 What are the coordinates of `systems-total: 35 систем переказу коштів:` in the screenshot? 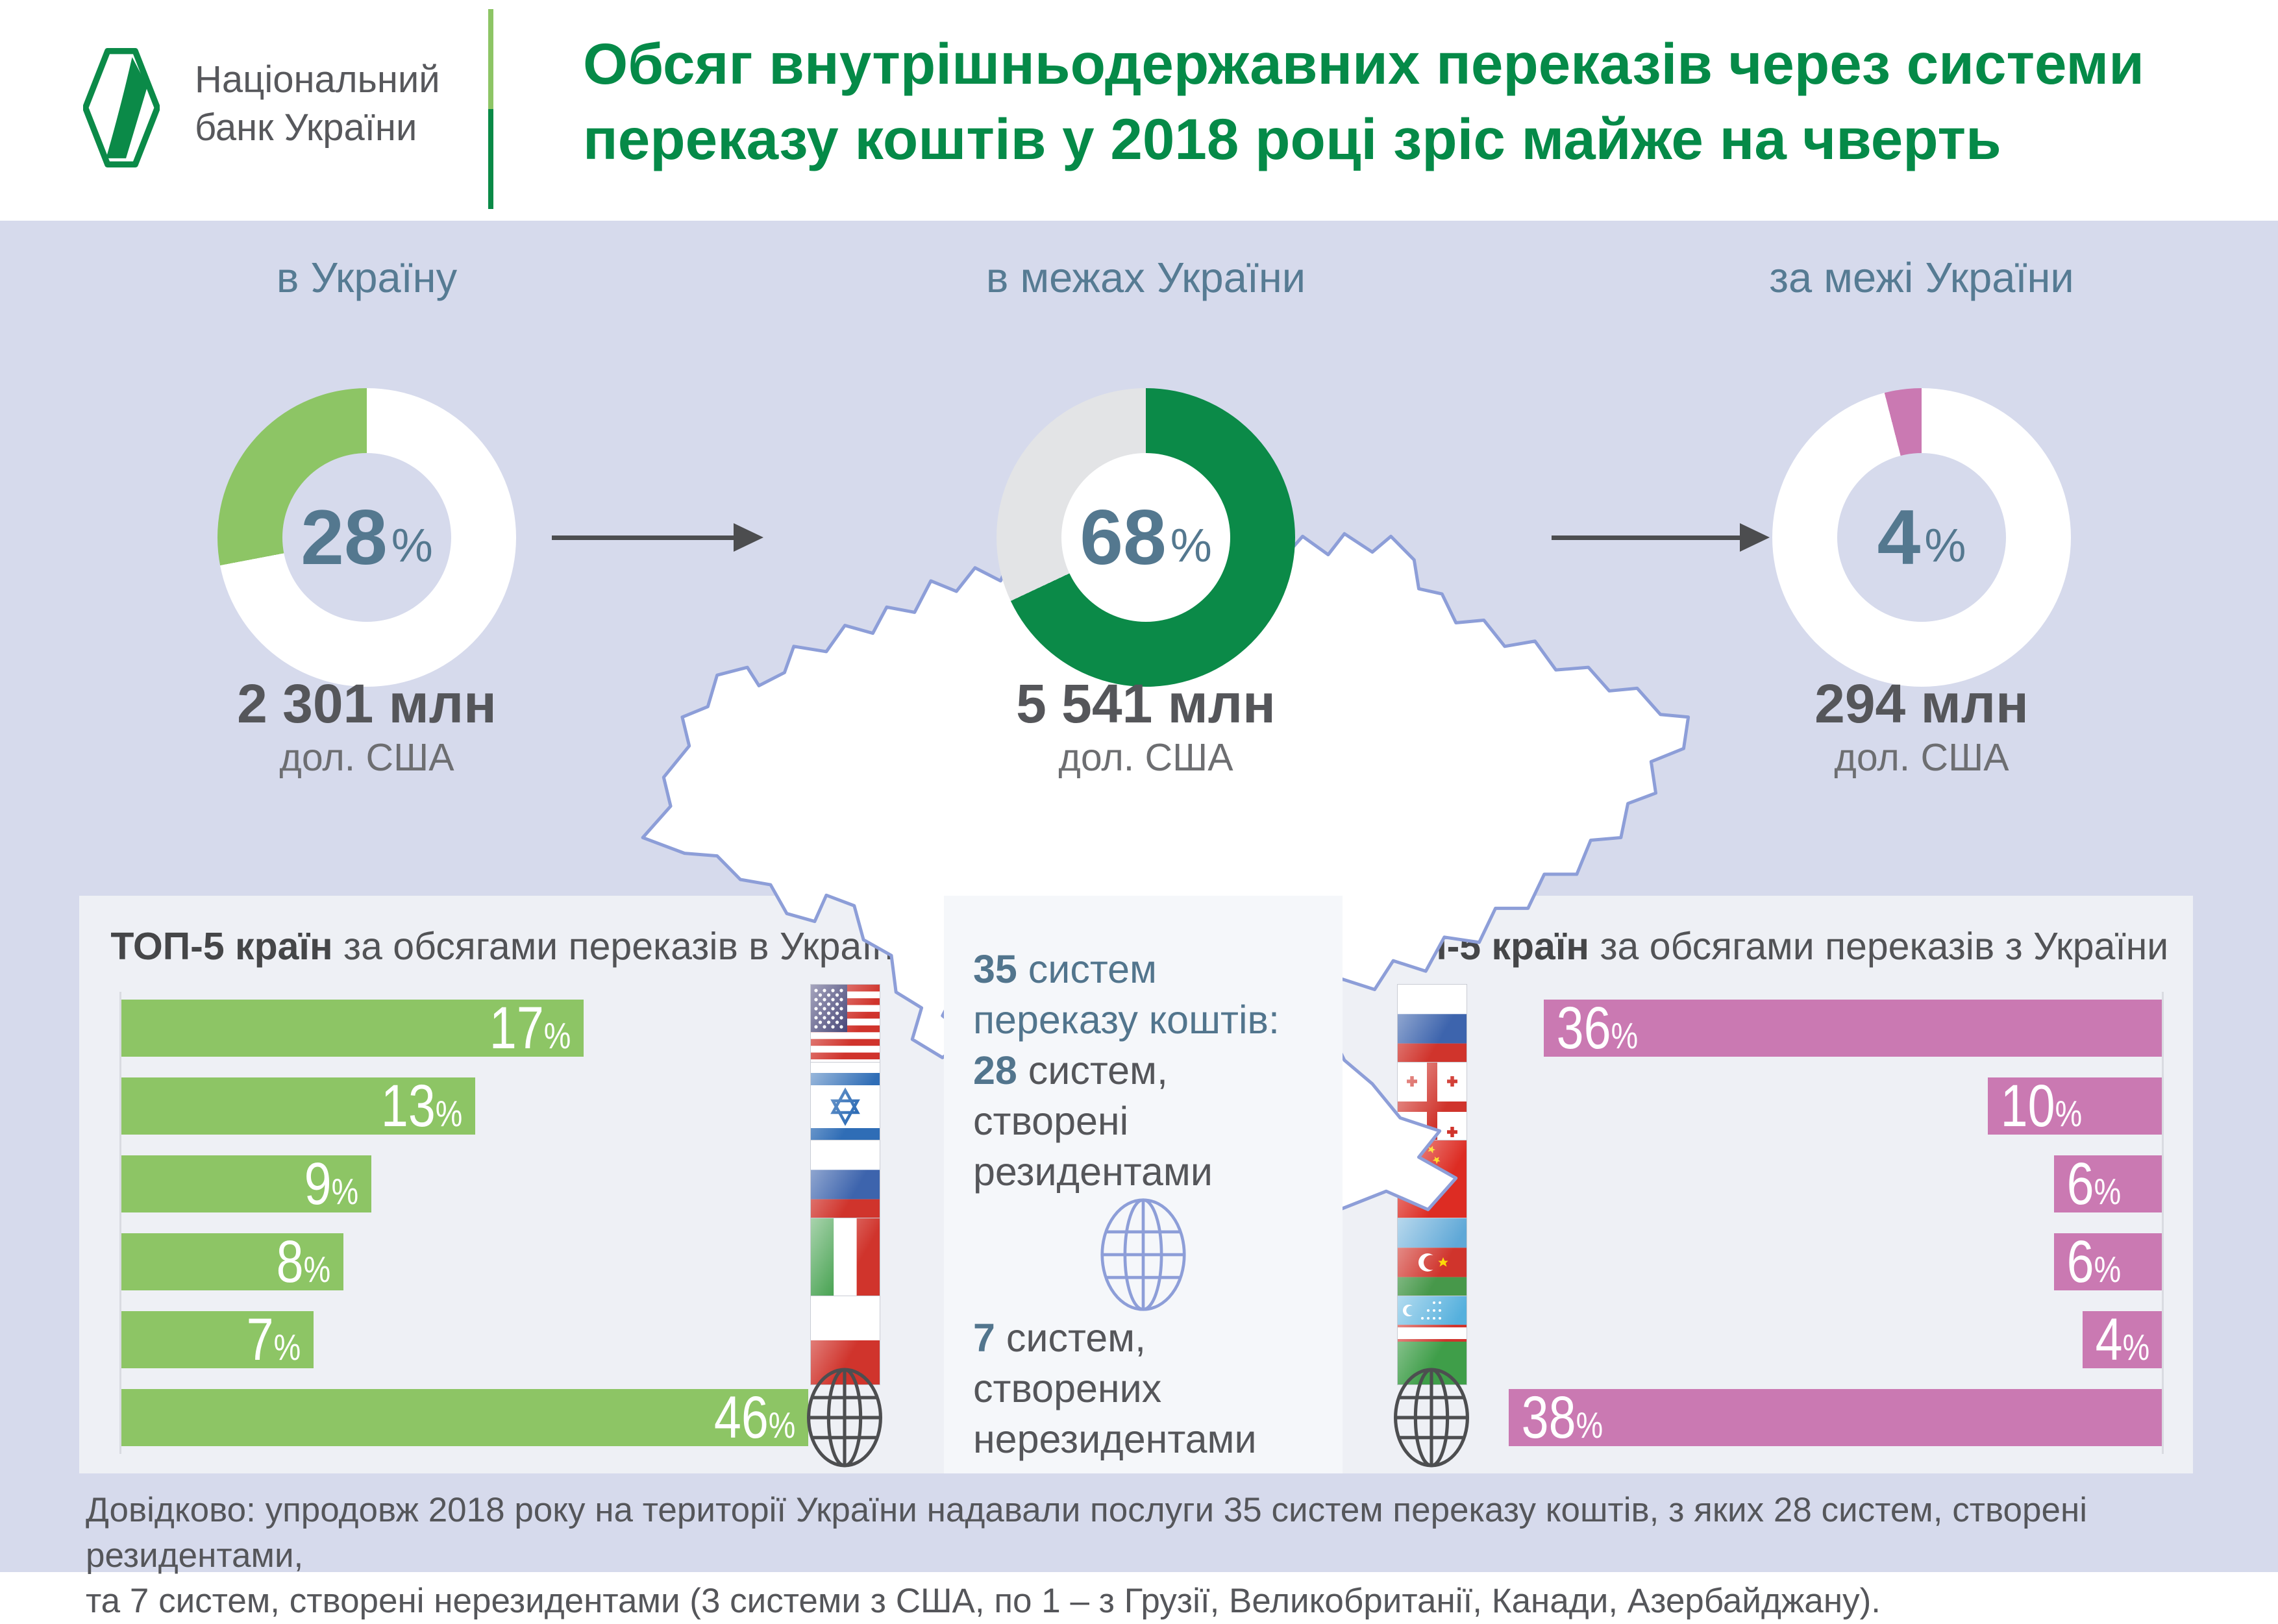 It's located at (1143, 994).